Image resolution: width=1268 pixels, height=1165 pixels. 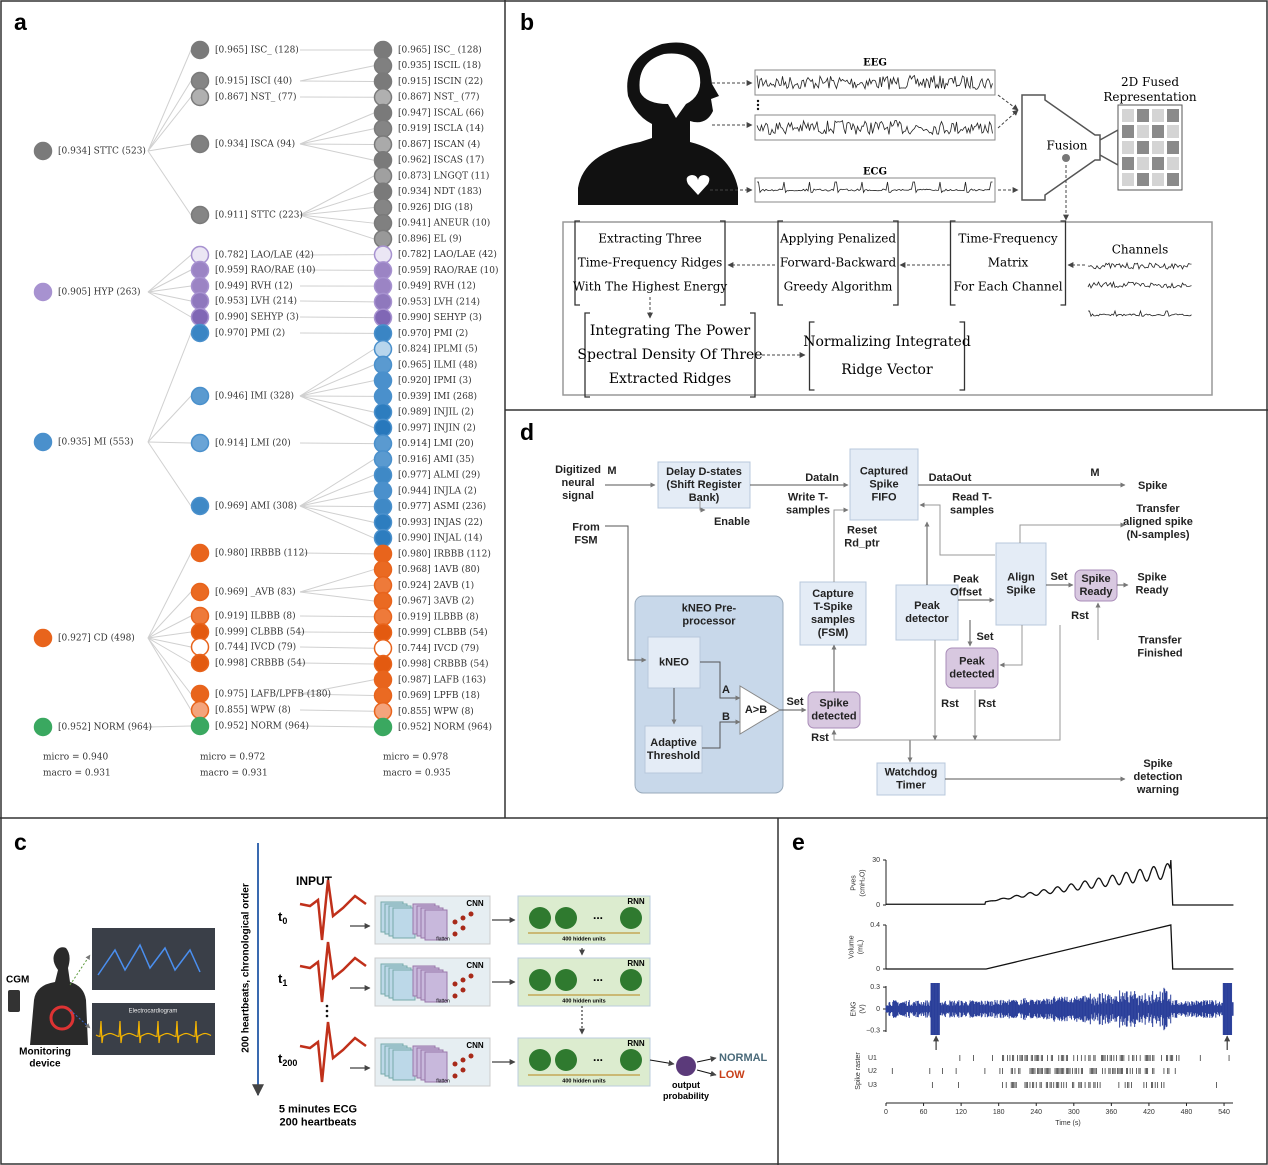 What do you see at coordinates (435, 207) in the screenshot?
I see `node-label: [0.926] DIG (18)` at bounding box center [435, 207].